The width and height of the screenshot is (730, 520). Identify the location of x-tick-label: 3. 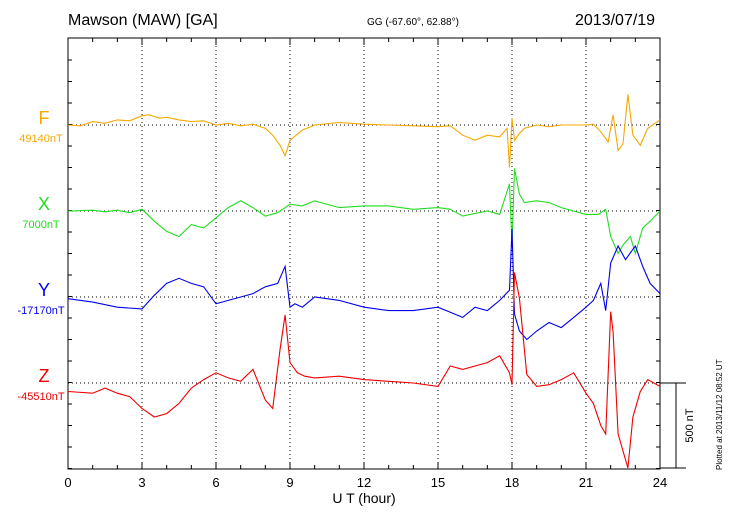
(141, 482).